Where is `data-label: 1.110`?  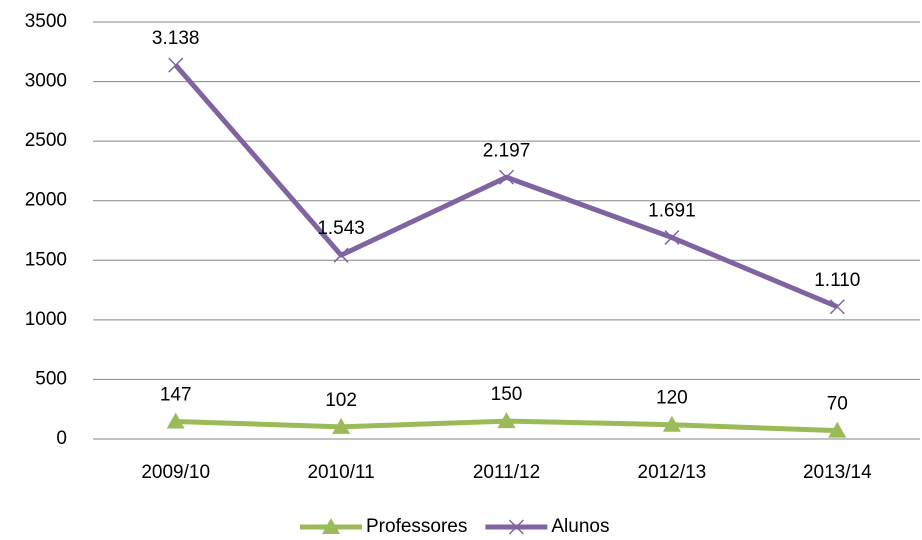
data-label: 1.110 is located at coordinates (837, 280).